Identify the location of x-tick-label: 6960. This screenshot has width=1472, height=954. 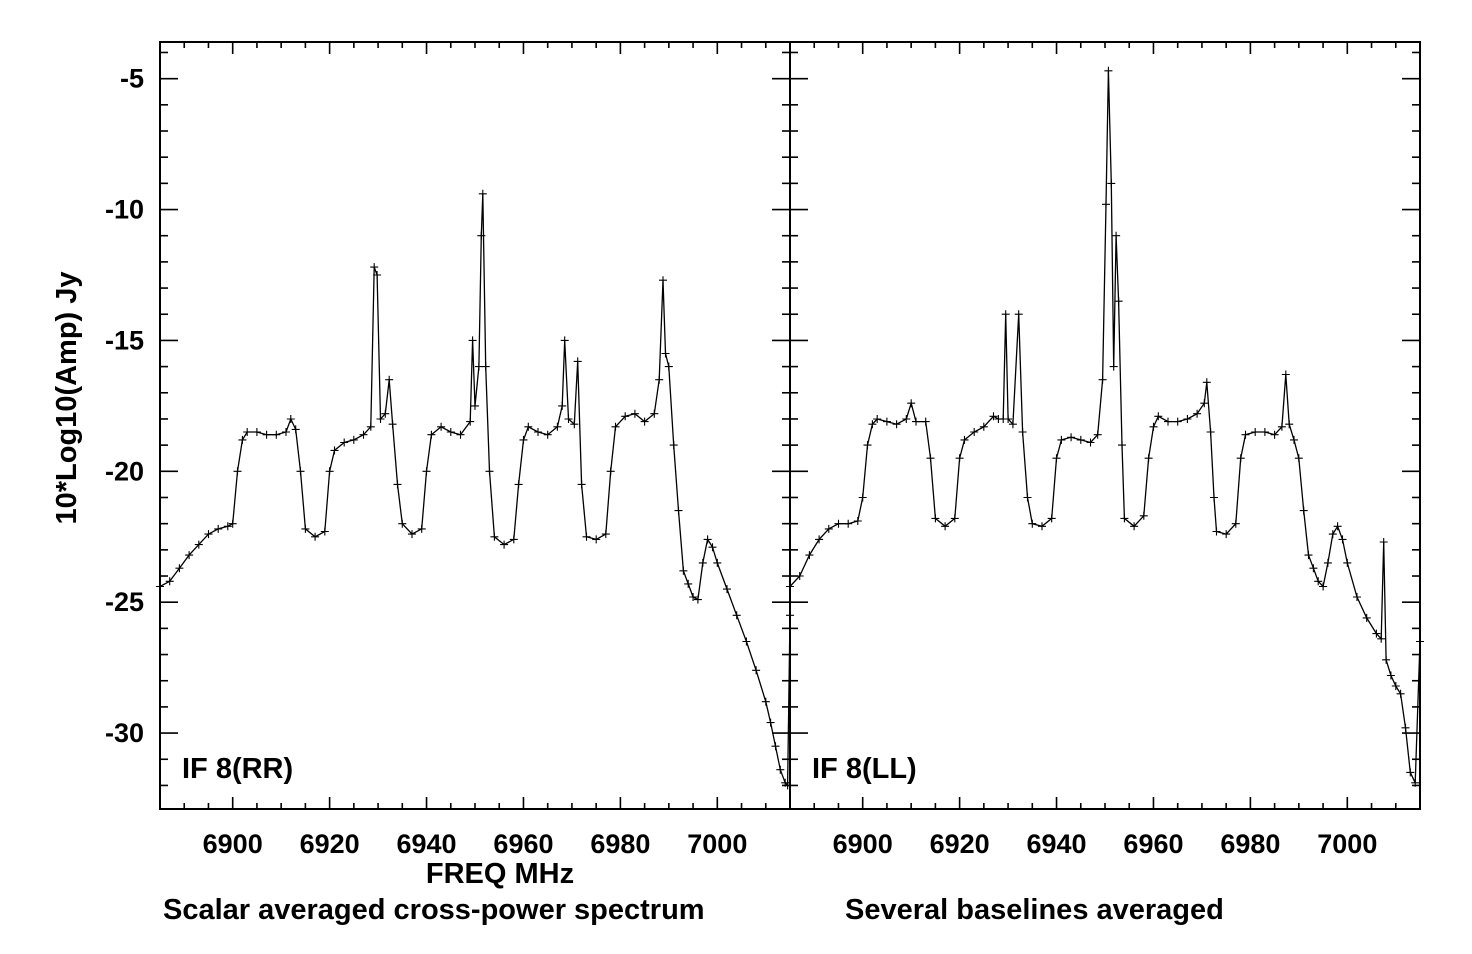
(523, 844).